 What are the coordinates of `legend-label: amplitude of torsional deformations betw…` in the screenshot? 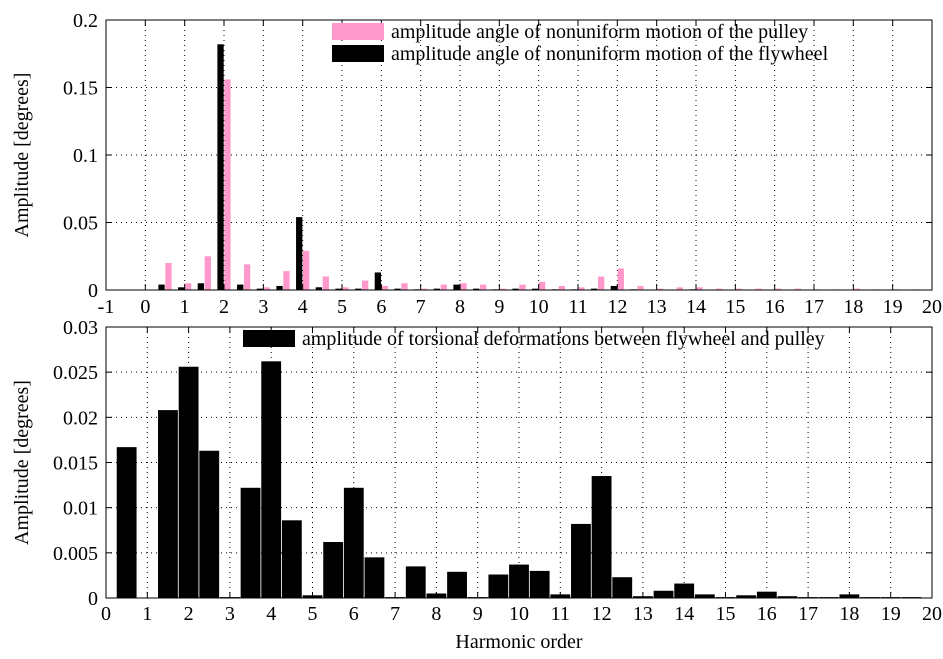 It's located at (563, 339).